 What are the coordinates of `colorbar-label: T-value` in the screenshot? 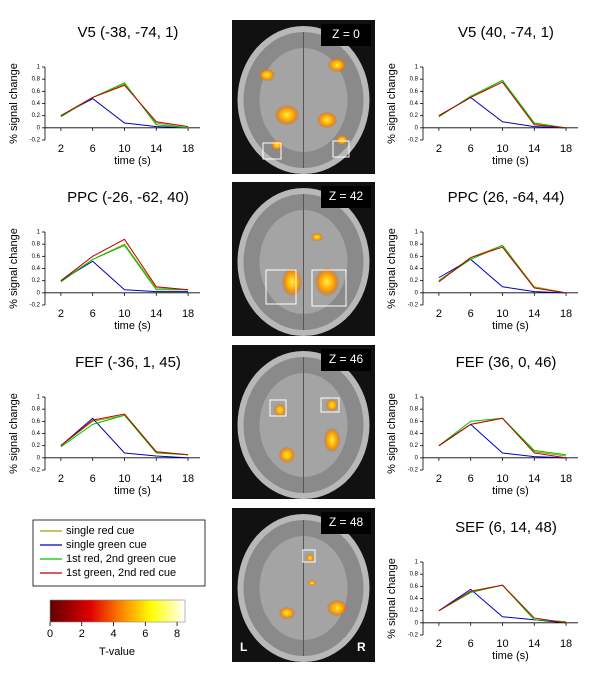 It's located at (117, 652).